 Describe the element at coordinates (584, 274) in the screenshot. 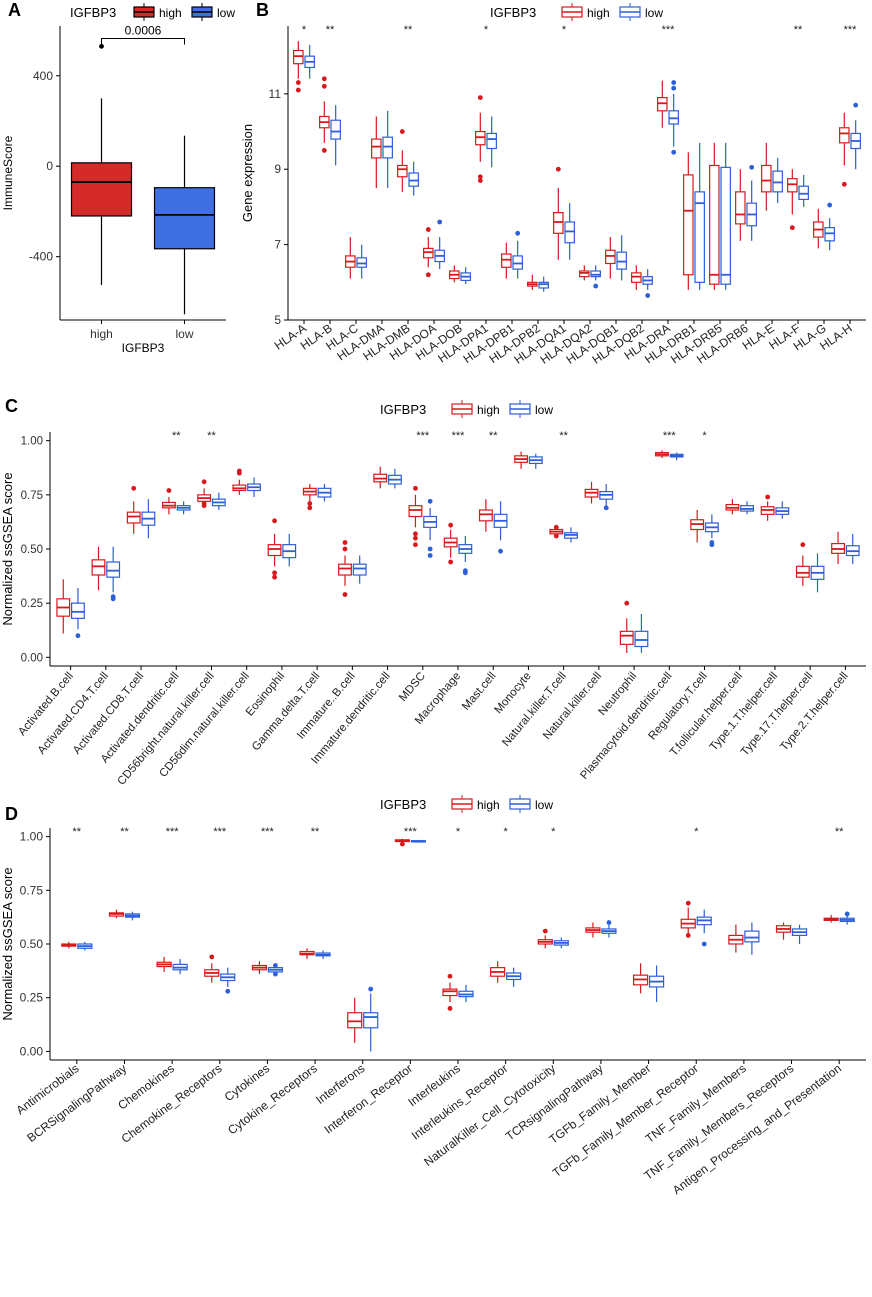

I see `B-box-high-11-box` at that location.